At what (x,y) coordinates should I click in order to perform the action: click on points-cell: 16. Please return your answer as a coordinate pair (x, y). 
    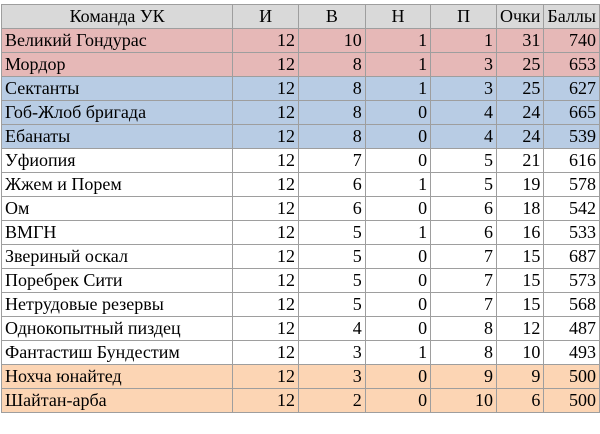
    Looking at the image, I should click on (520, 232).